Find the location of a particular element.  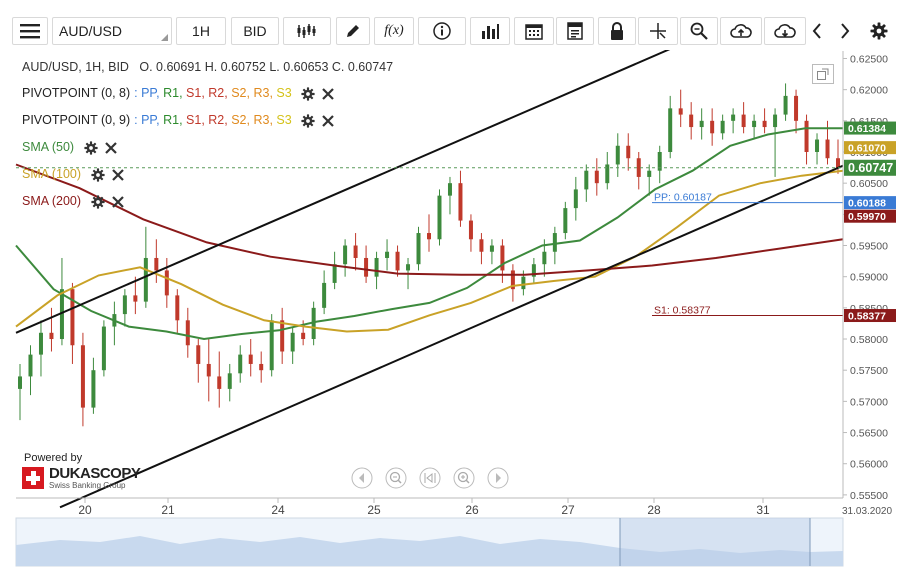

x-tick-label: 25 is located at coordinates (374, 510).